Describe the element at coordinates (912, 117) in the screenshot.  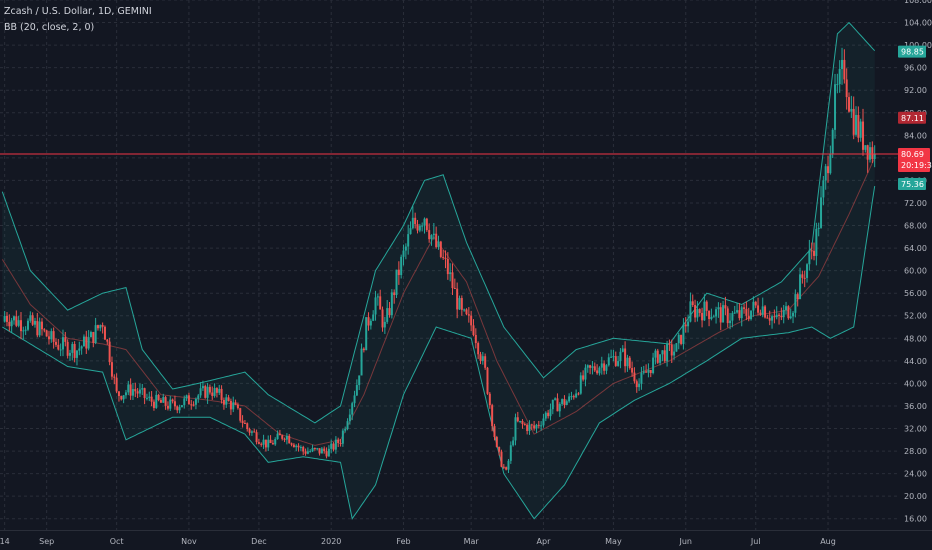
I see `price-marker-badge` at that location.